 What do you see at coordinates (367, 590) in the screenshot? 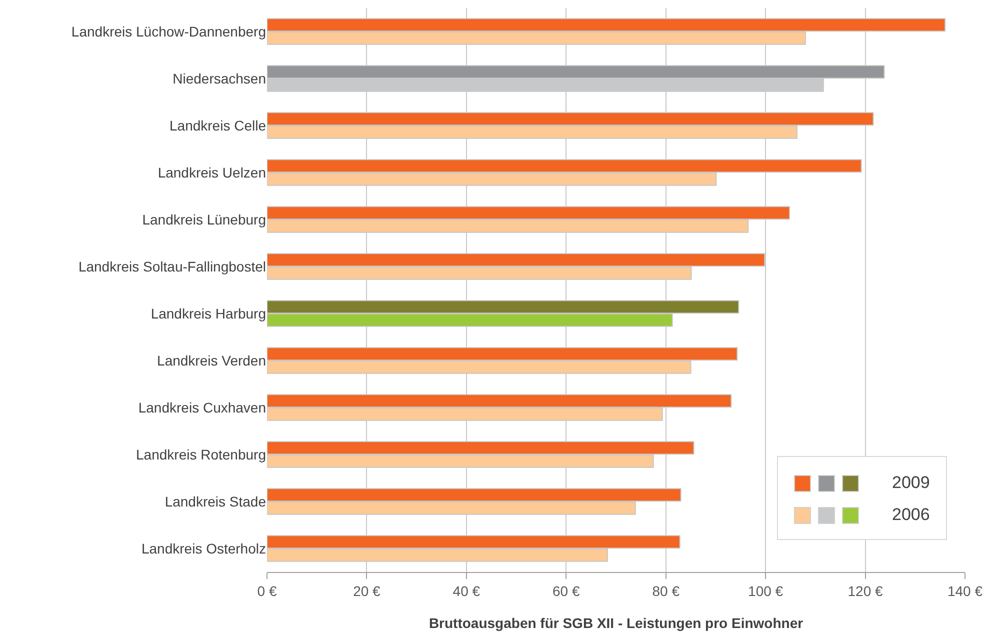
I see `x-tick-label: 20 €` at bounding box center [367, 590].